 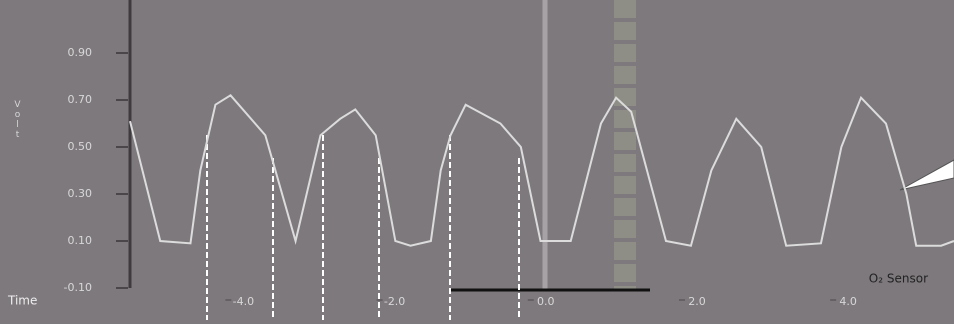 I want to click on y-axis-label: Volt, so click(x=18, y=120).